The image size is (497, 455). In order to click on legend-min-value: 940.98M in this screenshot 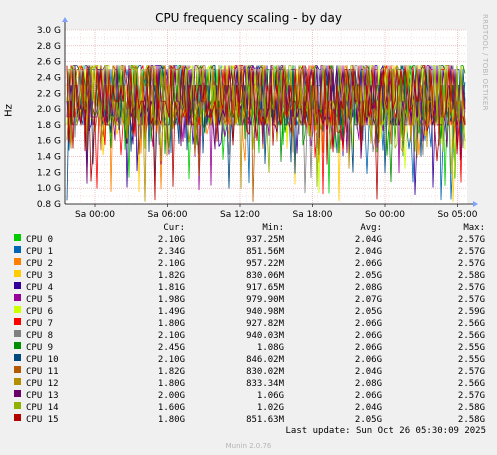, I will do `click(265, 312)`.